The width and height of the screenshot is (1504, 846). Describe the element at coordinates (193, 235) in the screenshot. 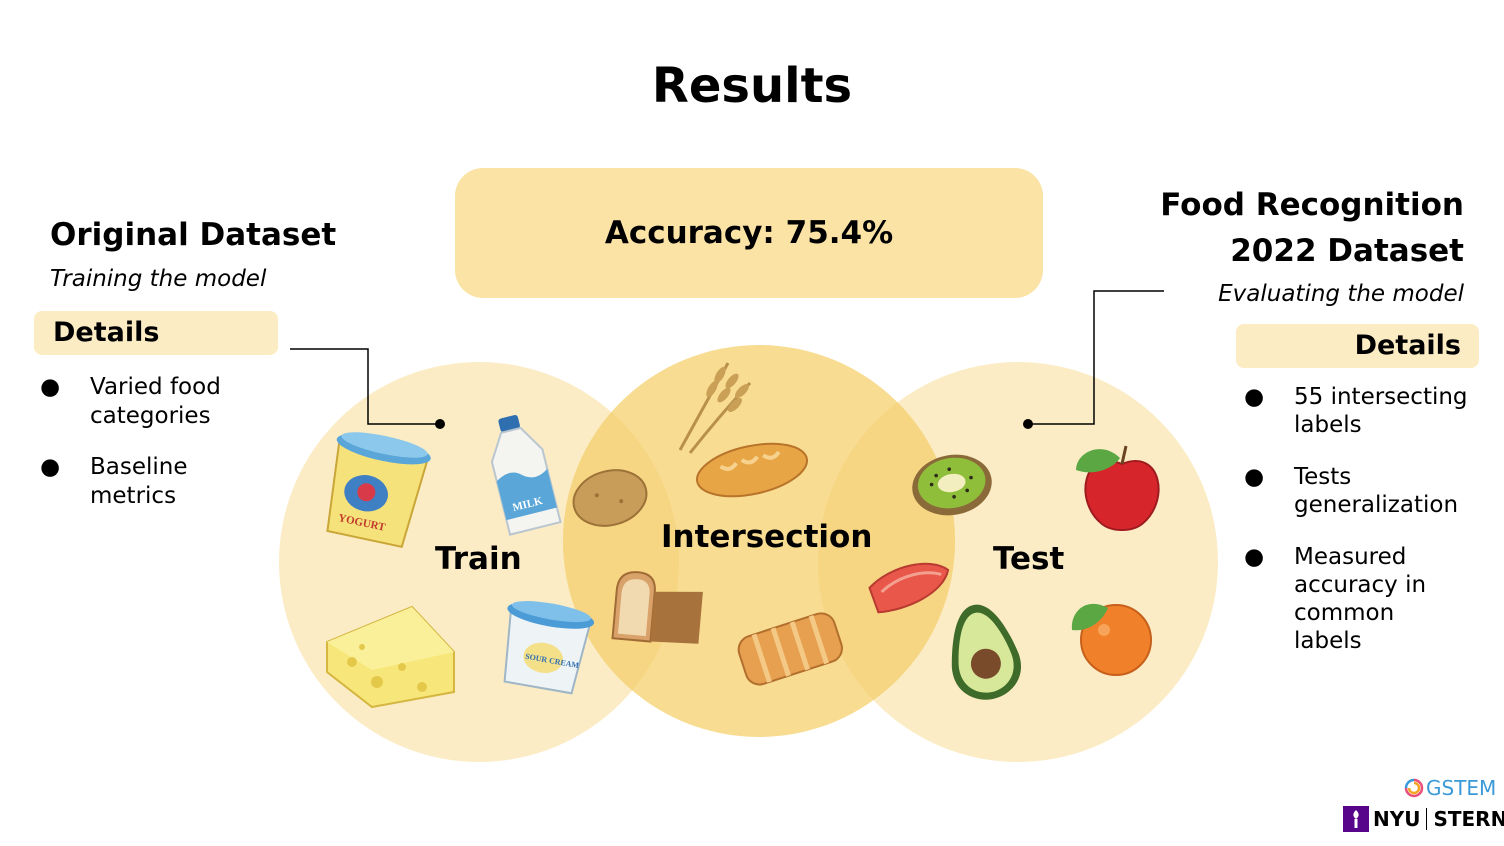

I see `original-dataset-heading: Original Dataset` at that location.